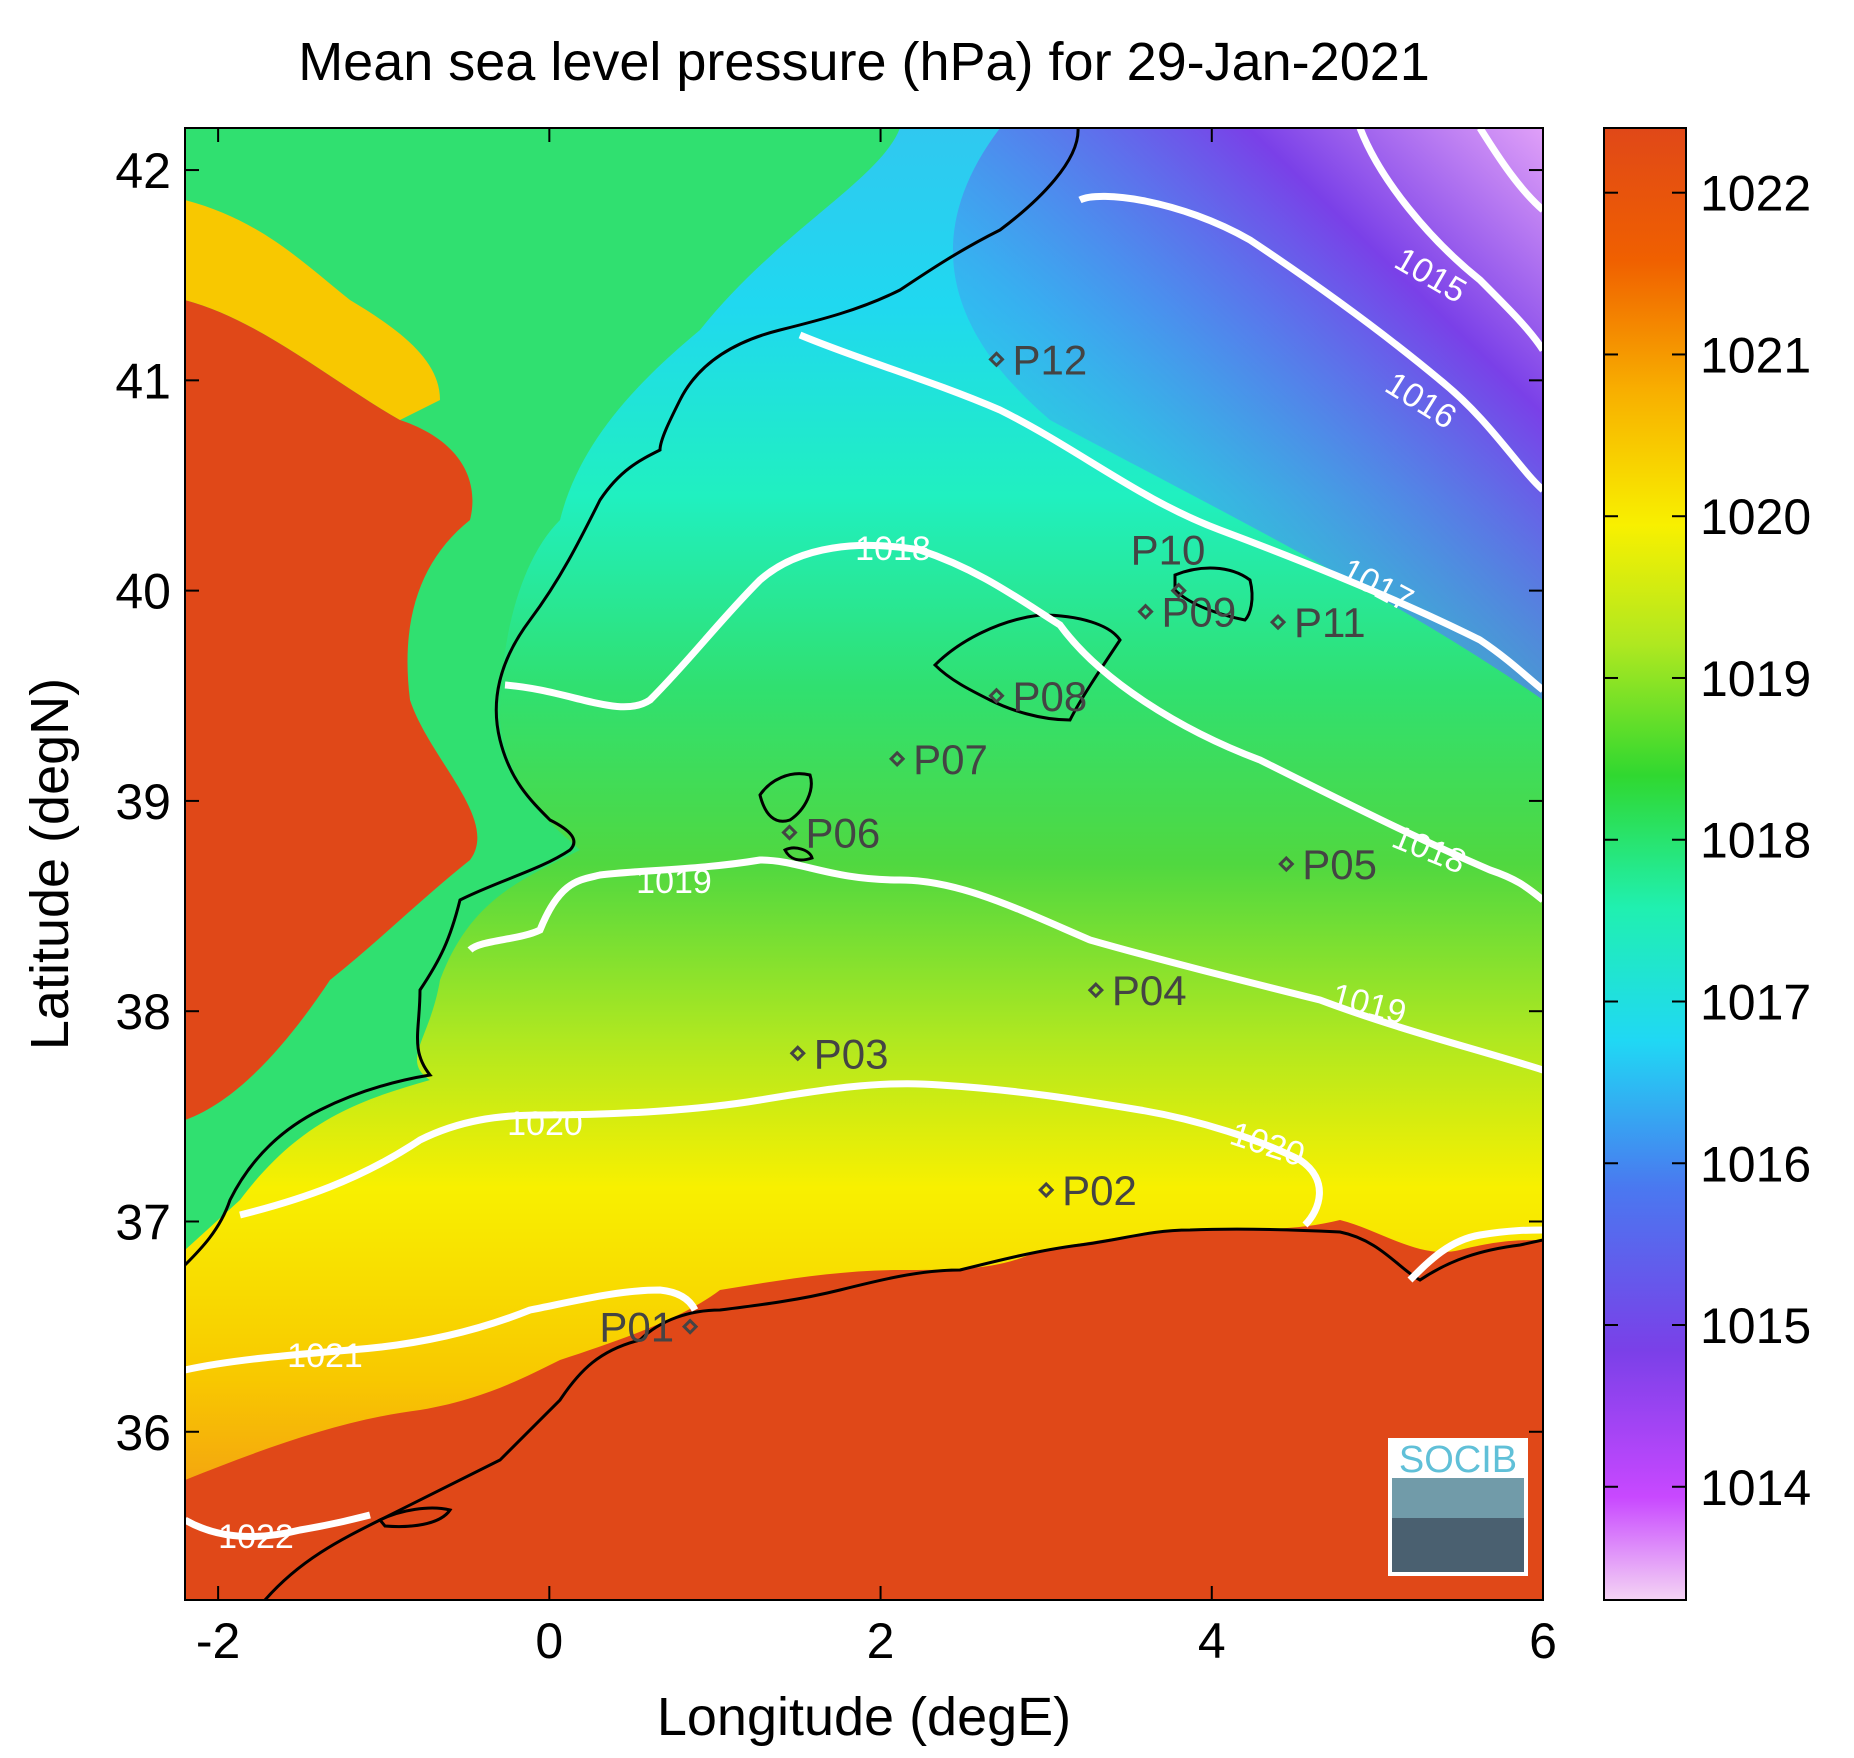 This screenshot has width=1854, height=1758. I want to click on station-label: P03, so click(851, 1053).